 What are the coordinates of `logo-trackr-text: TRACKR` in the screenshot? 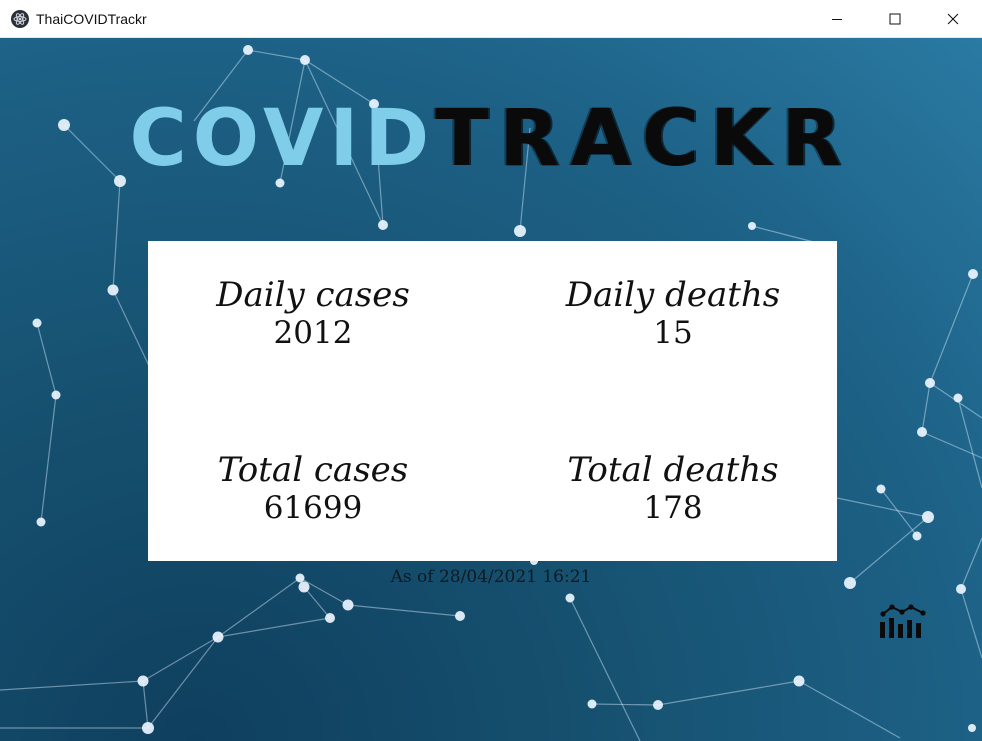 It's located at (644, 139).